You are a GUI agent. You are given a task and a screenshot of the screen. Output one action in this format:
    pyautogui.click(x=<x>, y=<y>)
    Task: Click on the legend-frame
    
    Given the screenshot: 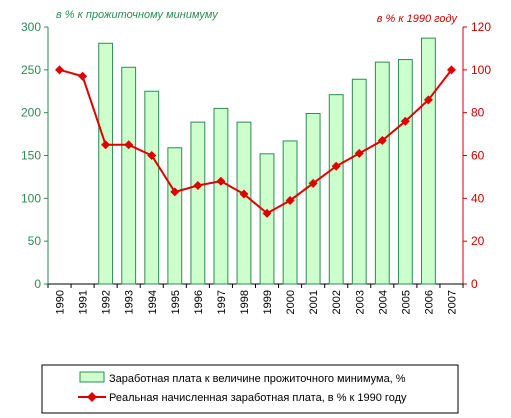 What is the action you would take?
    pyautogui.click(x=250, y=389)
    